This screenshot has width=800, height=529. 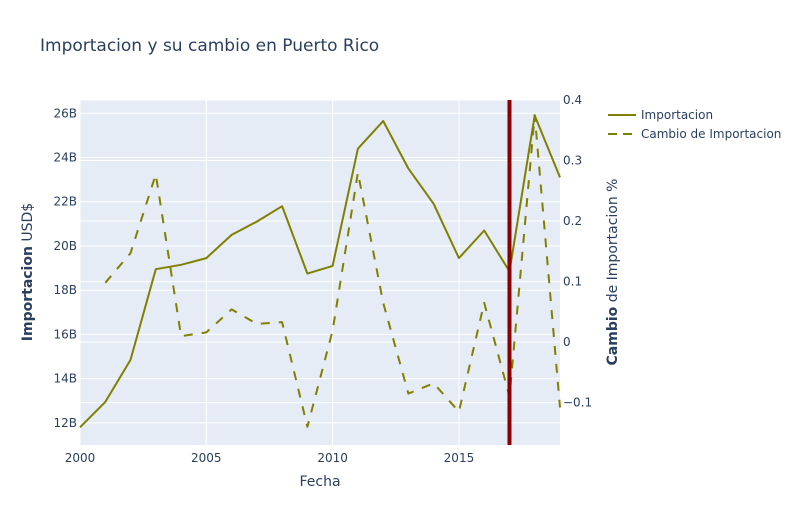 I want to click on chart-title: Importacion y su cambio en Puerto Rico, so click(x=209, y=46).